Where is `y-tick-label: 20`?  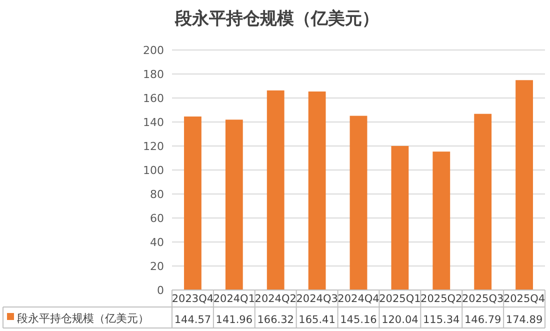 y-tick-label: 20 is located at coordinates (157, 266).